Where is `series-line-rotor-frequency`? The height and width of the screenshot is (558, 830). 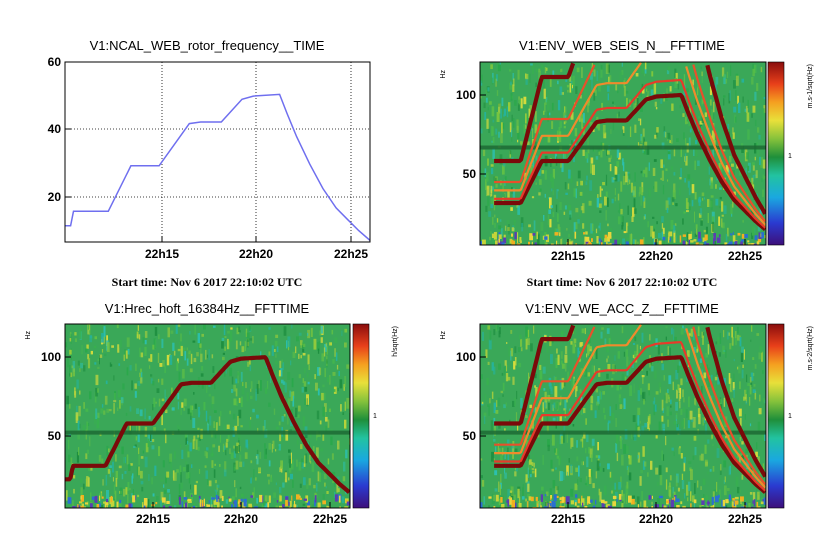
series-line-rotor-frequency is located at coordinates (217, 167).